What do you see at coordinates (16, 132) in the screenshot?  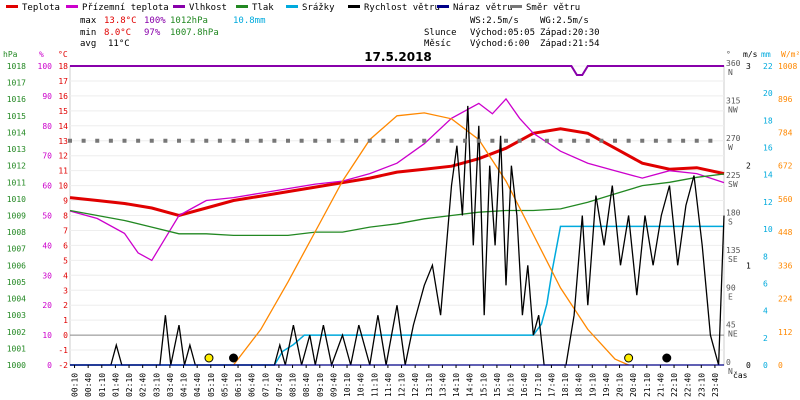 I see `tick-pressure: 1014` at bounding box center [16, 132].